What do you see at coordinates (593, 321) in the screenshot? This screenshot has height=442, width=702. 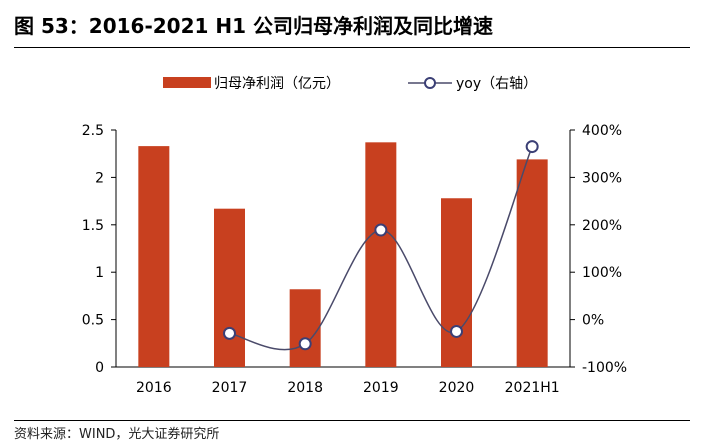 I see `right-tick-label: 0%` at bounding box center [593, 321].